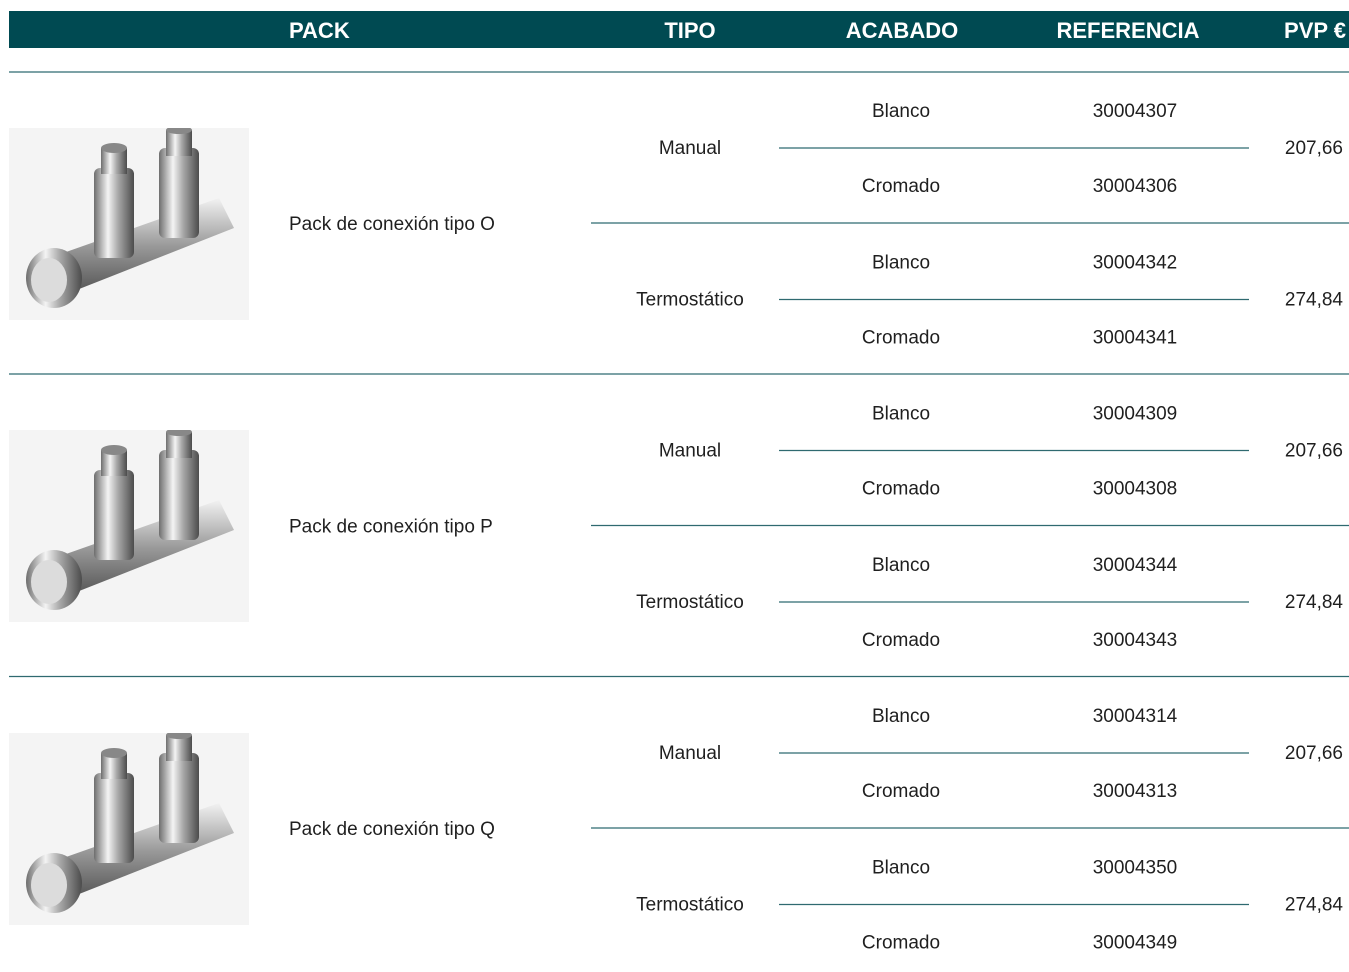 This screenshot has width=1349, height=972. I want to click on referencia: 30004313, so click(1135, 791).